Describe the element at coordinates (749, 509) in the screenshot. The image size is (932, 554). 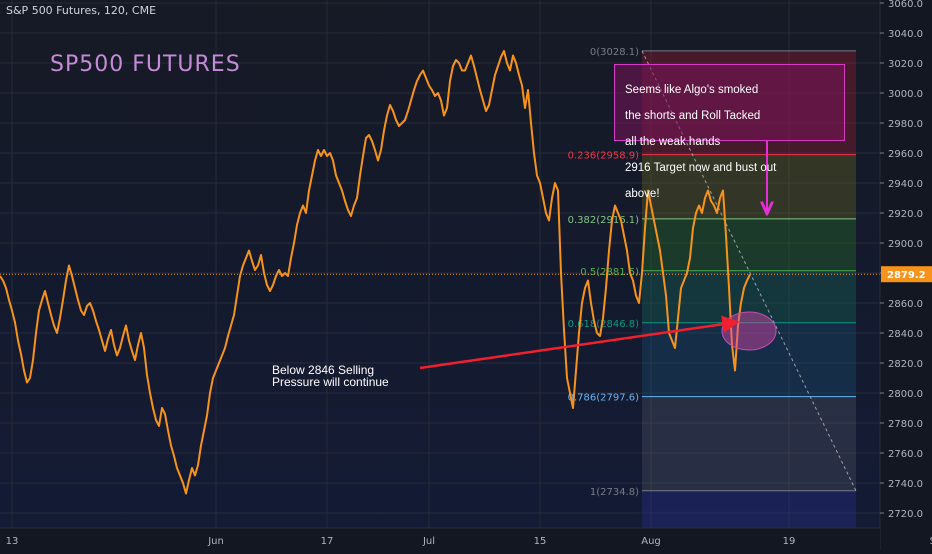
I see `fib-zone-extension` at that location.